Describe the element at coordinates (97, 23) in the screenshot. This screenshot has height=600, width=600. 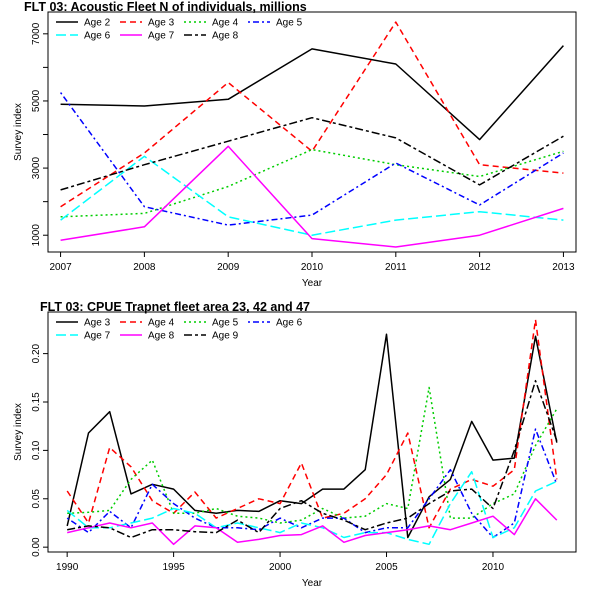
I see `legend-entry: Age 2` at that location.